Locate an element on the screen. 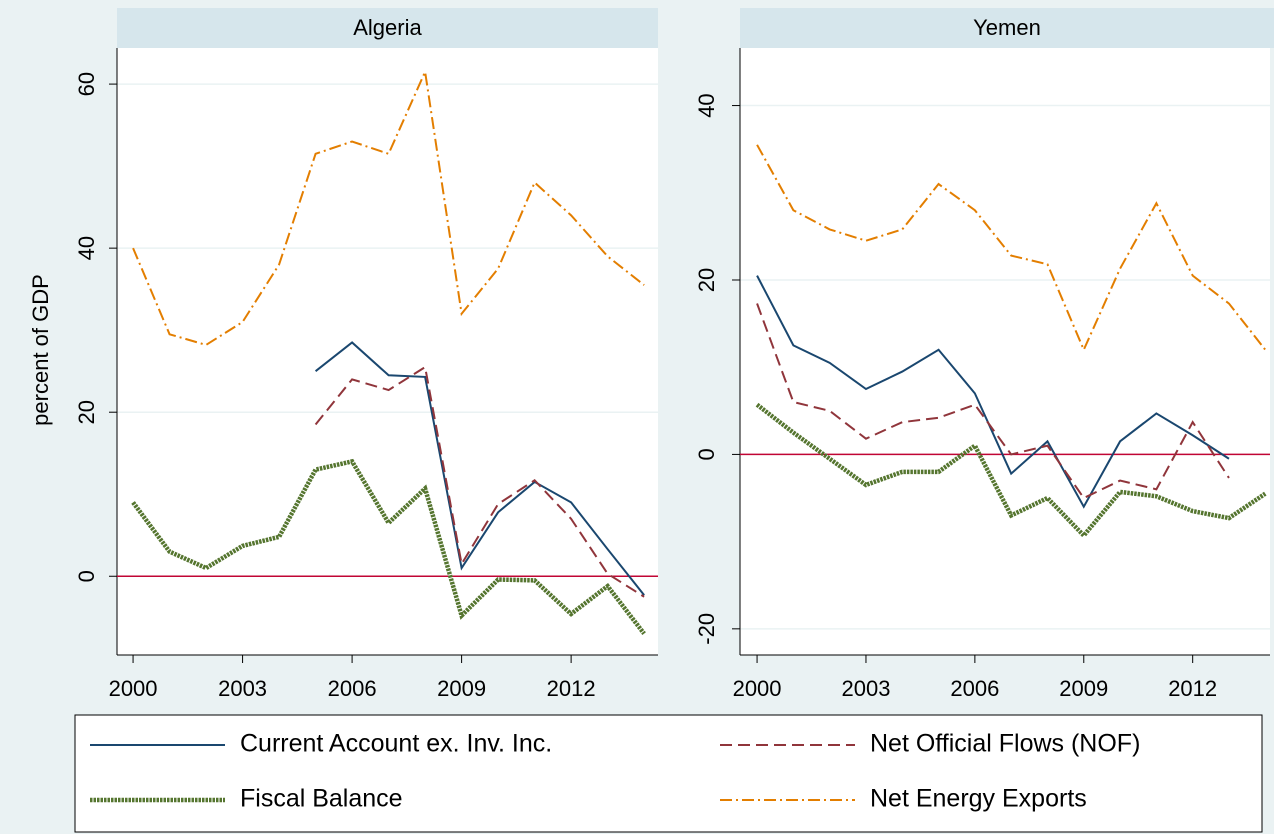 The height and width of the screenshot is (834, 1274). y-axis-label: percent of GDP is located at coordinates (40, 350).